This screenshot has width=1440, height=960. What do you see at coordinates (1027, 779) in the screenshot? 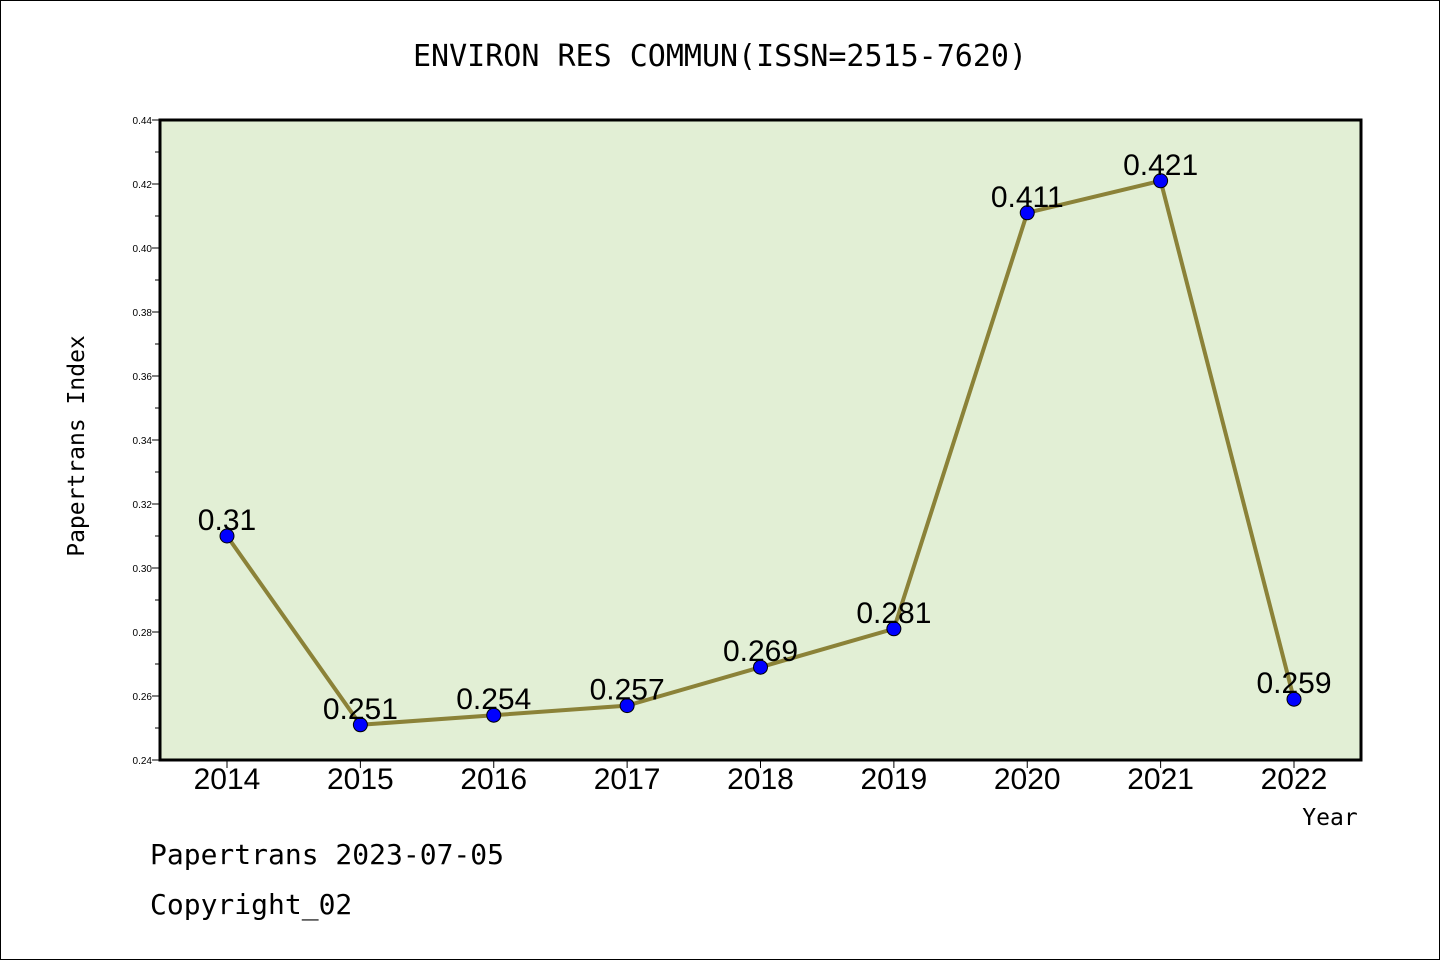
I see `x-tick-label: 2020` at bounding box center [1027, 779].